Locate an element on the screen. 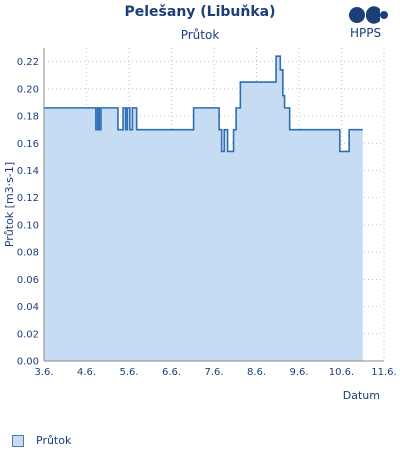 Image resolution: width=400 pixels, height=460 pixels. y-tick-label: 0.22 is located at coordinates (28, 62).